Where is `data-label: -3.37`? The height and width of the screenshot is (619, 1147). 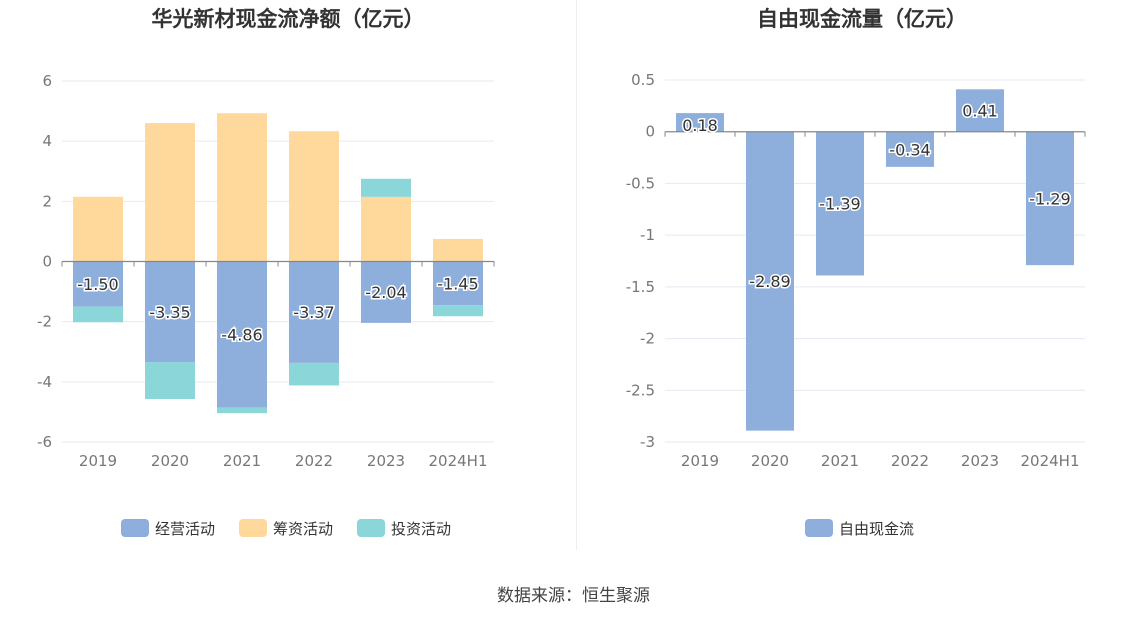
data-label: -3.37 is located at coordinates (313, 312).